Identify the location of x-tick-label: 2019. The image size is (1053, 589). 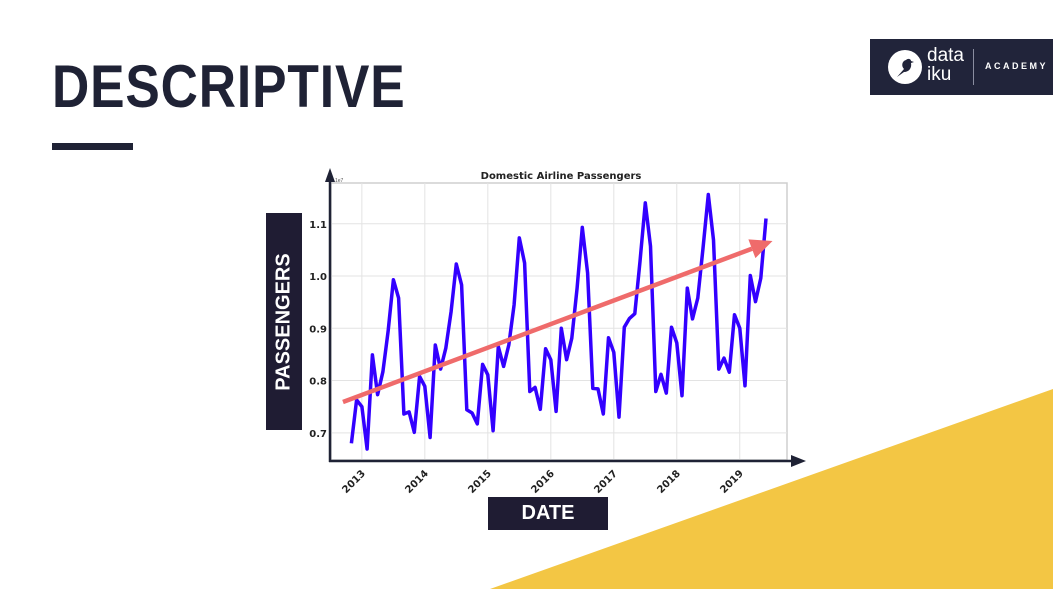
(731, 481).